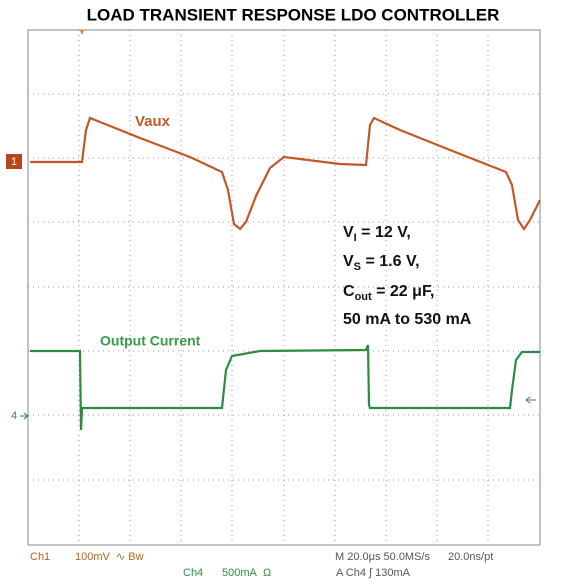 This screenshot has width=563, height=587. Describe the element at coordinates (285, 387) in the screenshot. I see `current-trace` at that location.